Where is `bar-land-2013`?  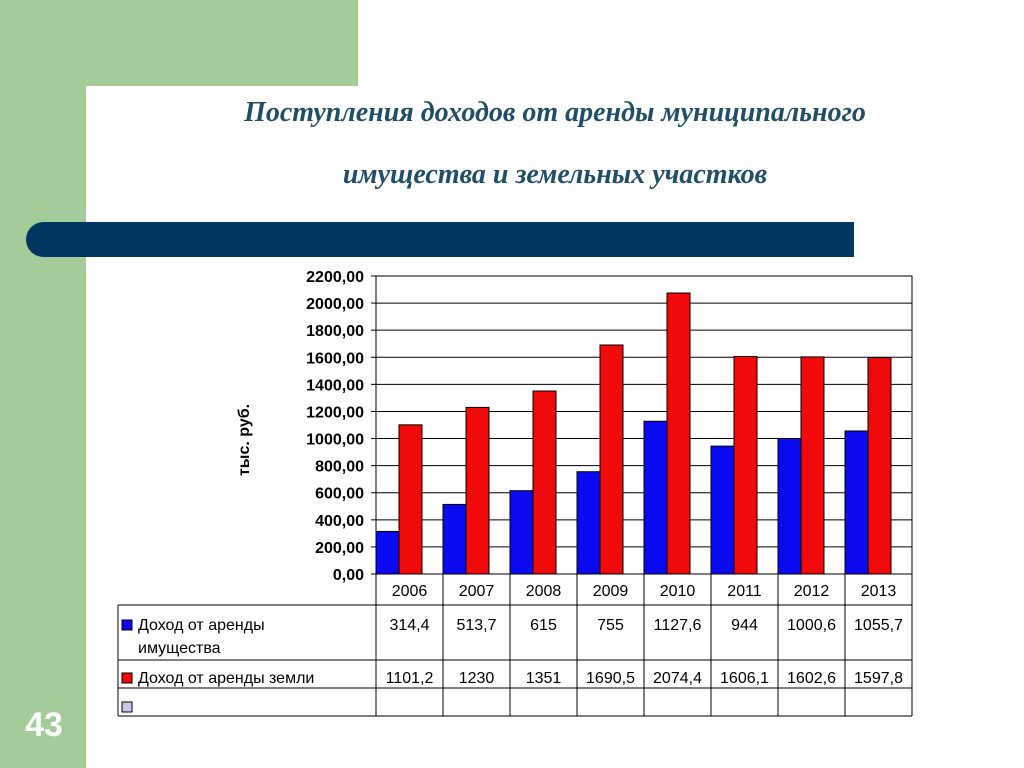 bar-land-2013 is located at coordinates (879, 466).